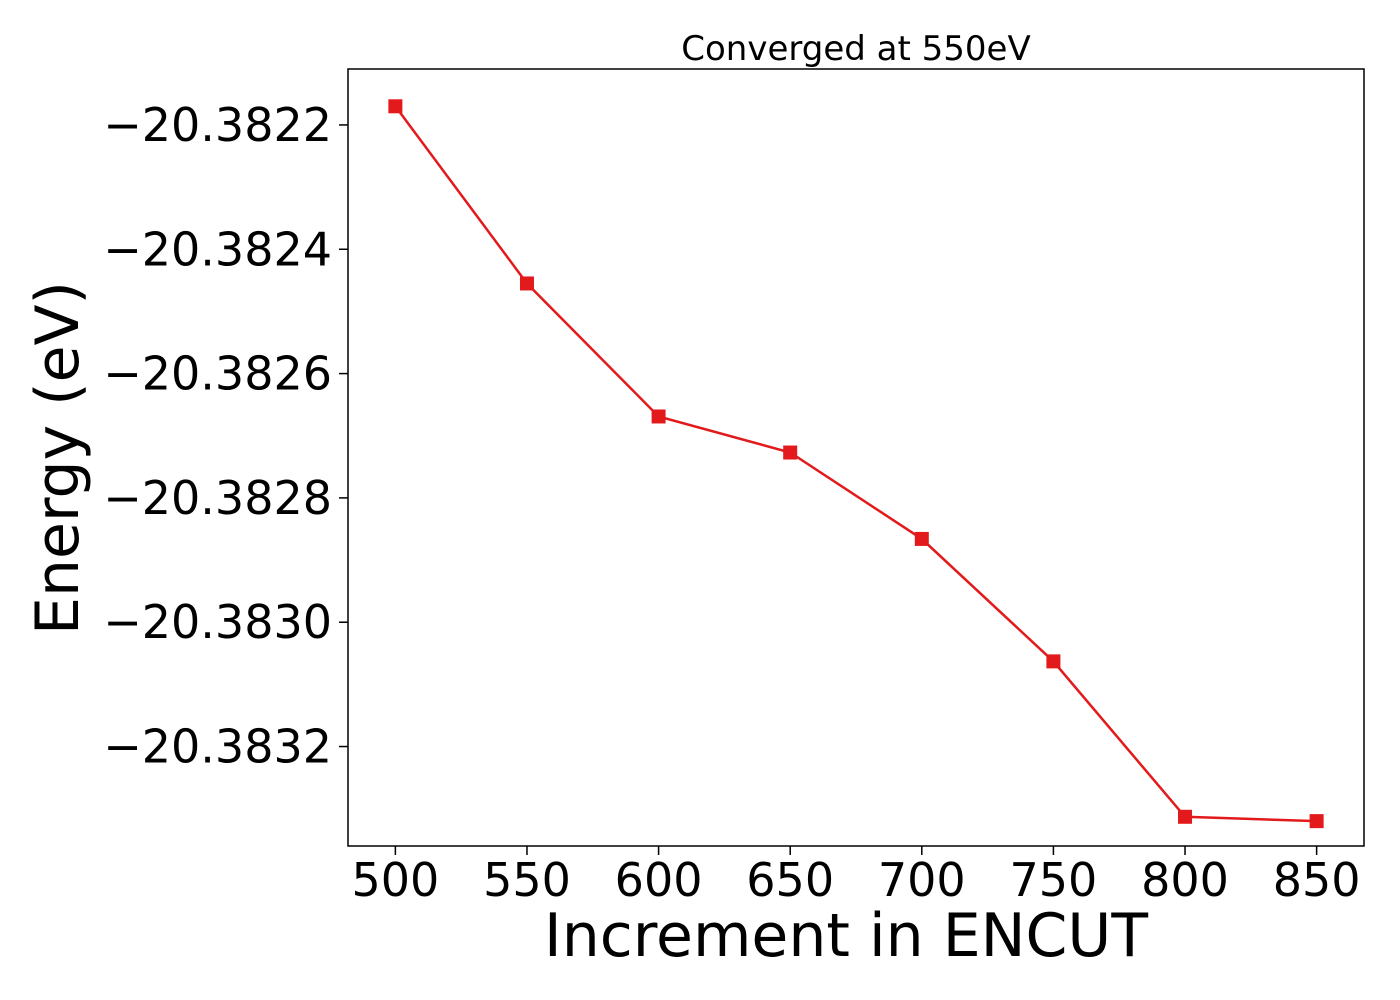 This screenshot has width=1400, height=1000. Describe the element at coordinates (217, 374) in the screenshot. I see `y-tick-label: −20.3826` at that location.